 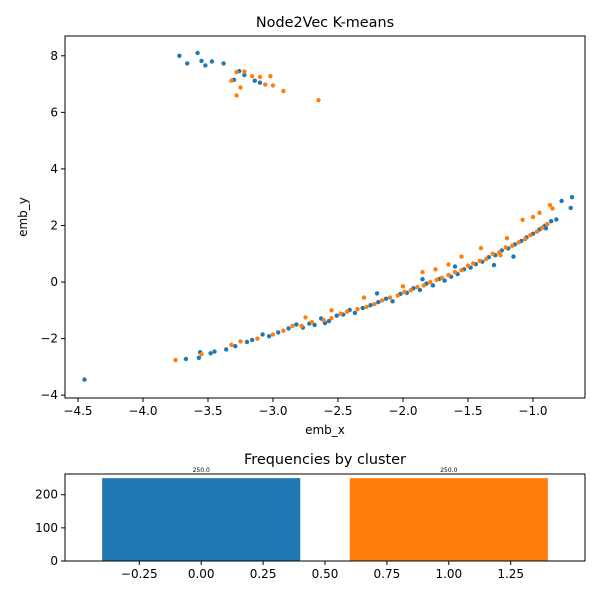 I want to click on bar-x-tick-label: 1.25, so click(x=510, y=574).